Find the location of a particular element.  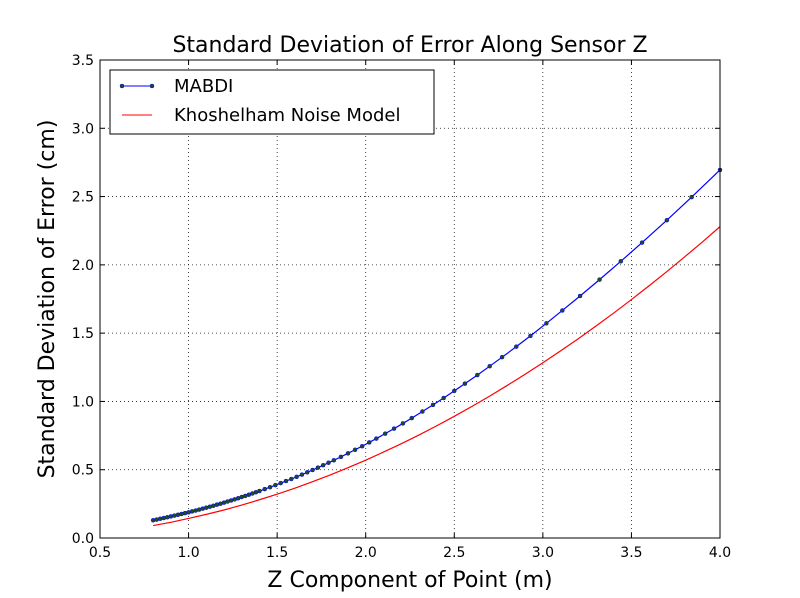

legend: MABDI Khoshelham Noise Model is located at coordinates (272, 102).